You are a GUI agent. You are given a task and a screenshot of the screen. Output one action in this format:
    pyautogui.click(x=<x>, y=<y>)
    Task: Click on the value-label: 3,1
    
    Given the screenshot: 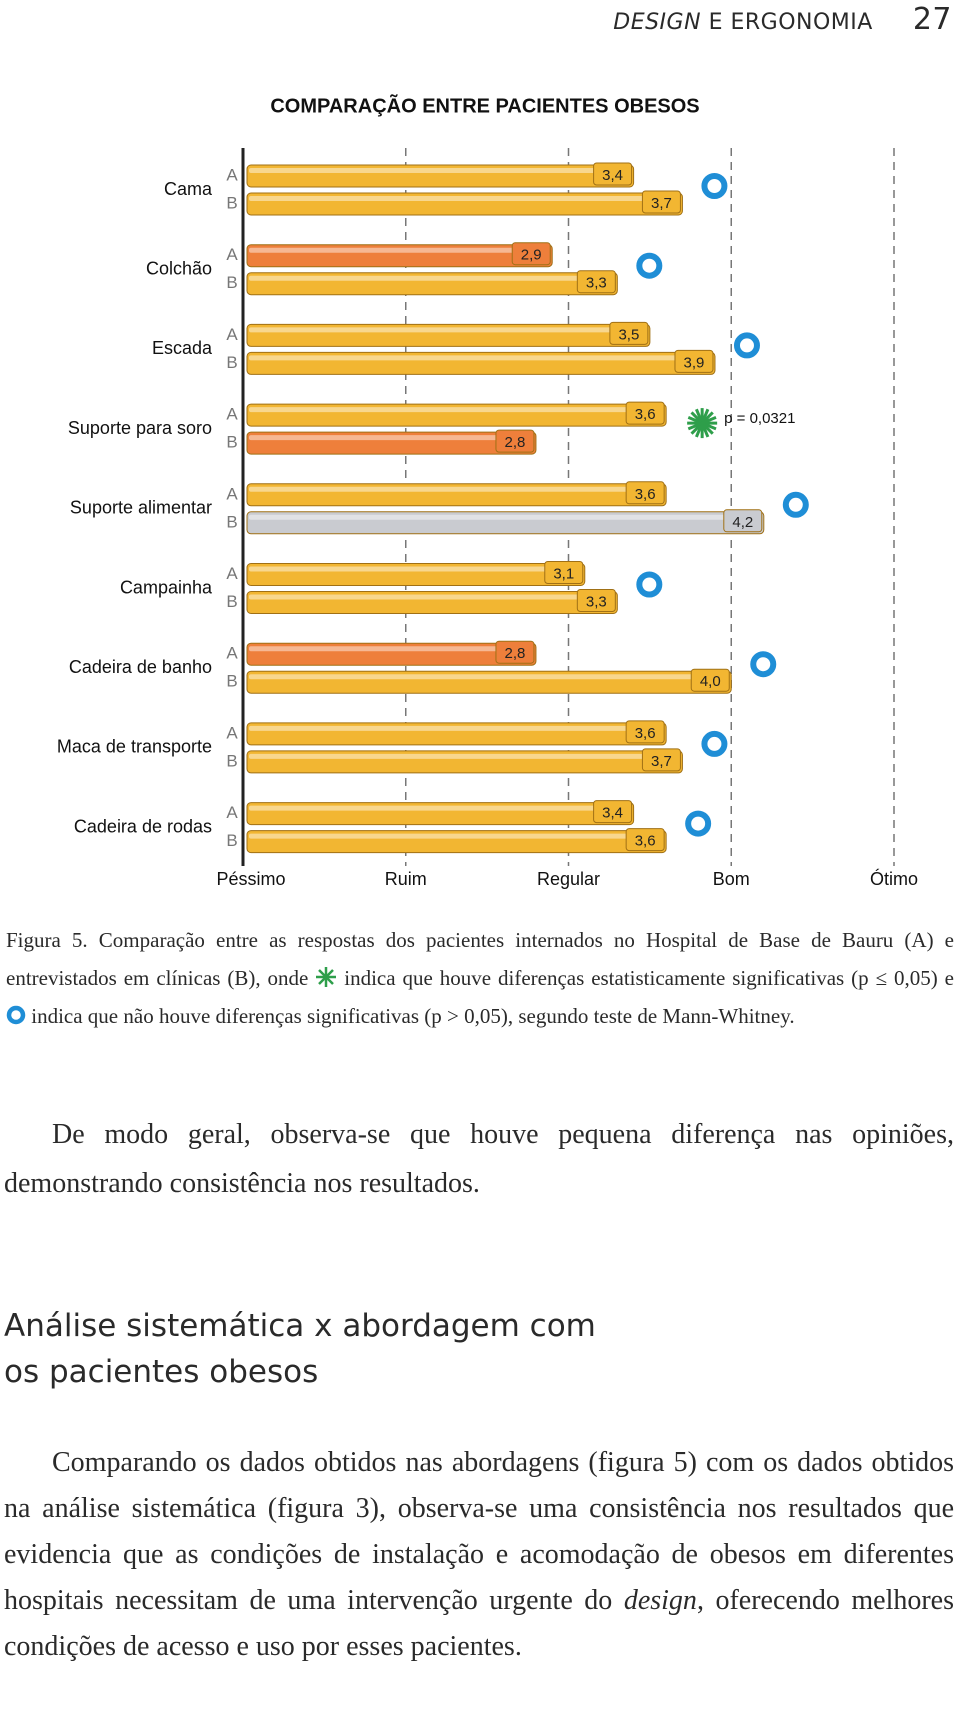 What is the action you would take?
    pyautogui.click(x=563, y=573)
    